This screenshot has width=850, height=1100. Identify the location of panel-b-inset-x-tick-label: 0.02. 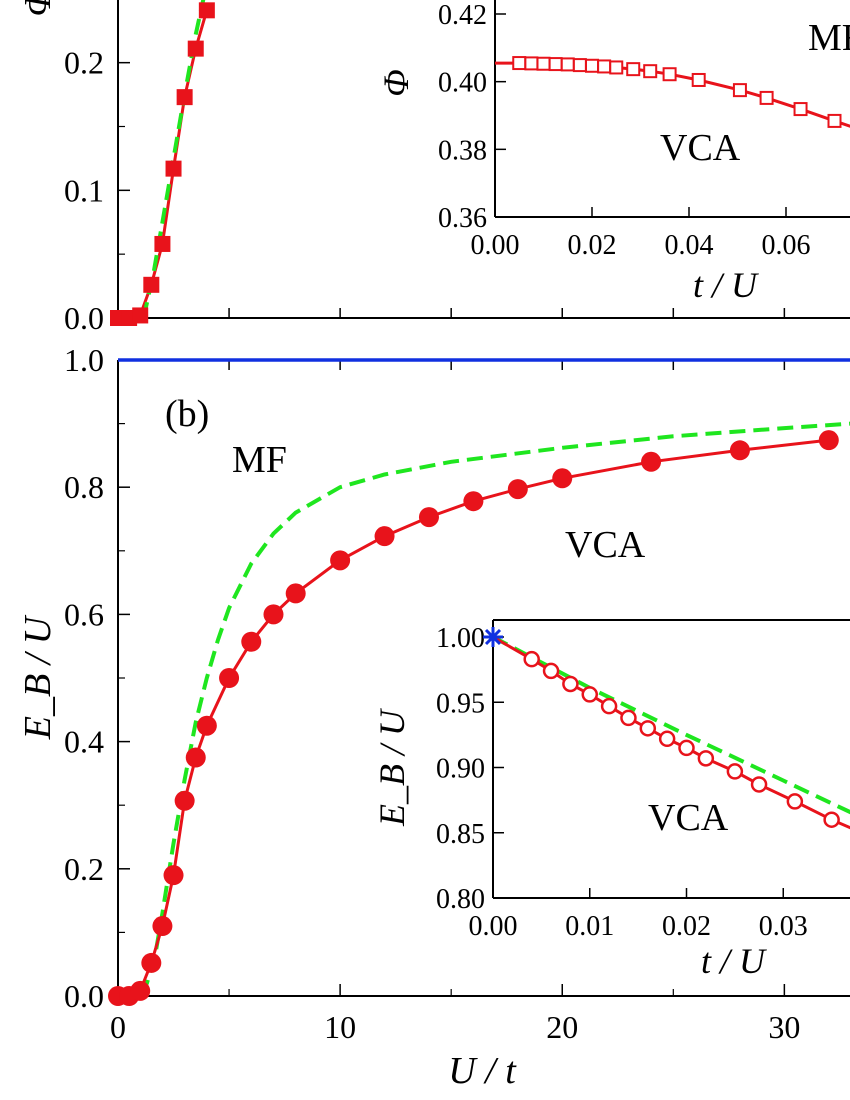
(686, 926).